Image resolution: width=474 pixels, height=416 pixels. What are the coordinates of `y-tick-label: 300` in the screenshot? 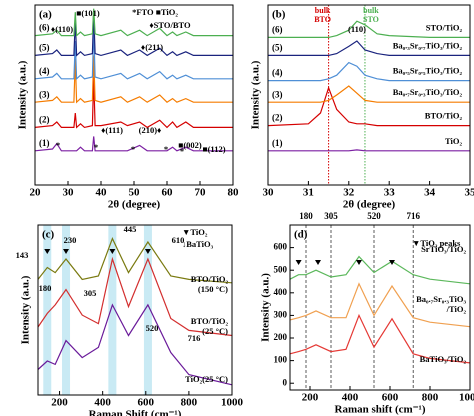 It's located at (281, 314).